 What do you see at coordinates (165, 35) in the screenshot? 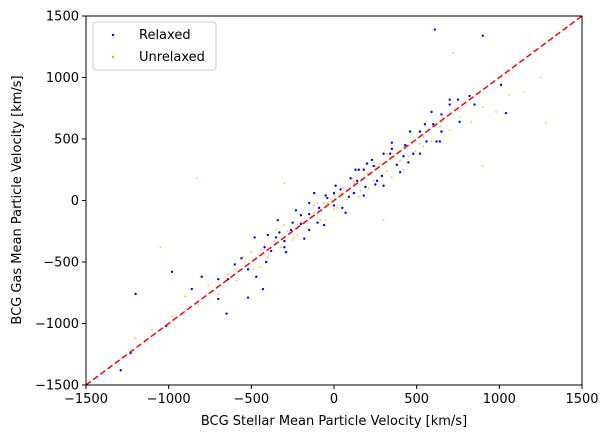
I see `legend-label-relaxed: Relaxed` at bounding box center [165, 35].